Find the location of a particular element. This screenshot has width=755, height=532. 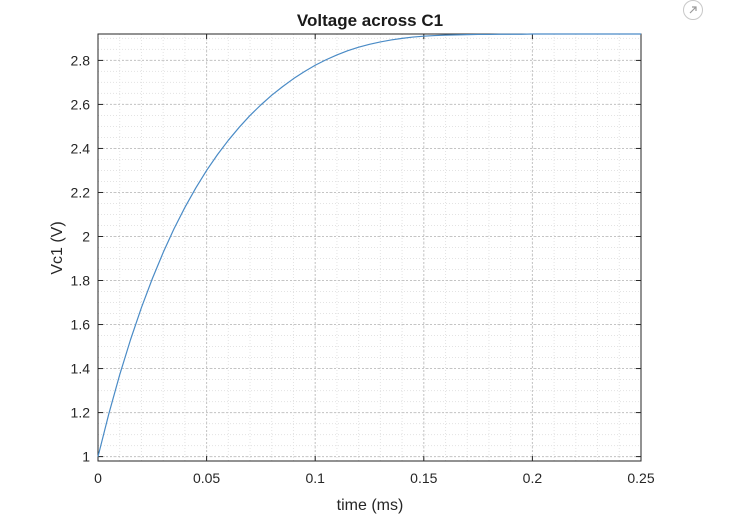

y-tick-label: 2 is located at coordinates (86, 236).